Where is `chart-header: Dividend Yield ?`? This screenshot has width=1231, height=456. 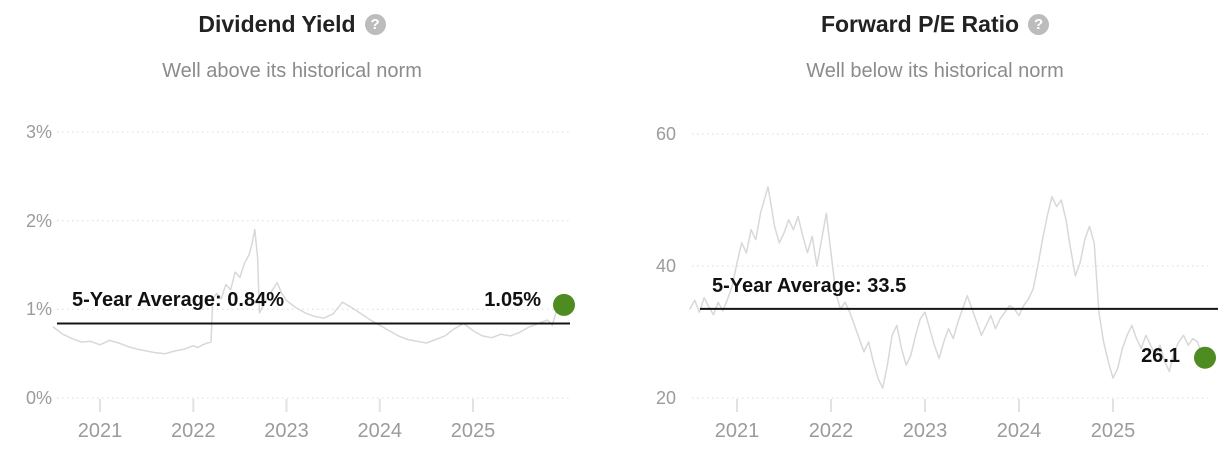
chart-header: Dividend Yield ? is located at coordinates (292, 24).